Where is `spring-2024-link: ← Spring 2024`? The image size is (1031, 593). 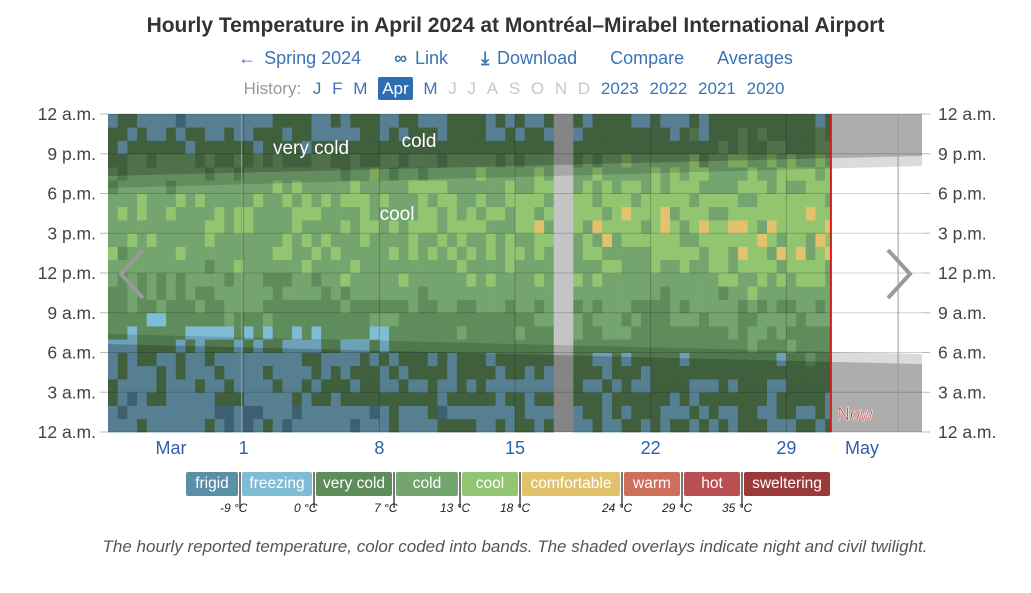 spring-2024-link: ← Spring 2024 is located at coordinates (300, 58).